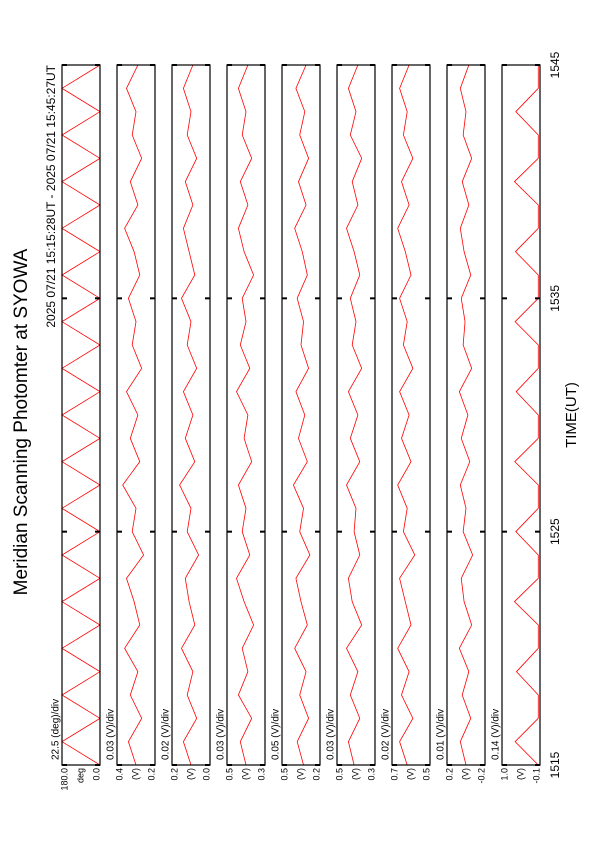 The height and width of the screenshot is (842, 595). I want to click on y-tick-label: 1.0, so click(504, 774).